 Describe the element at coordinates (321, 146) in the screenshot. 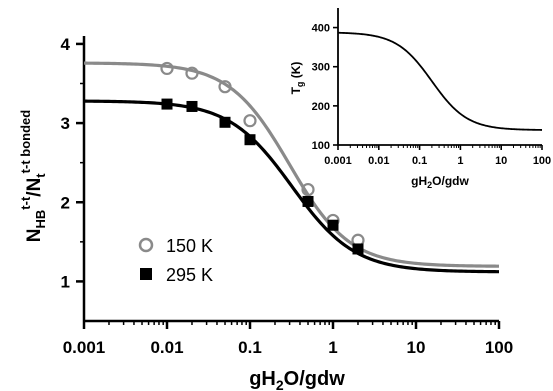

I see `inset-y-tick-label: 100` at that location.